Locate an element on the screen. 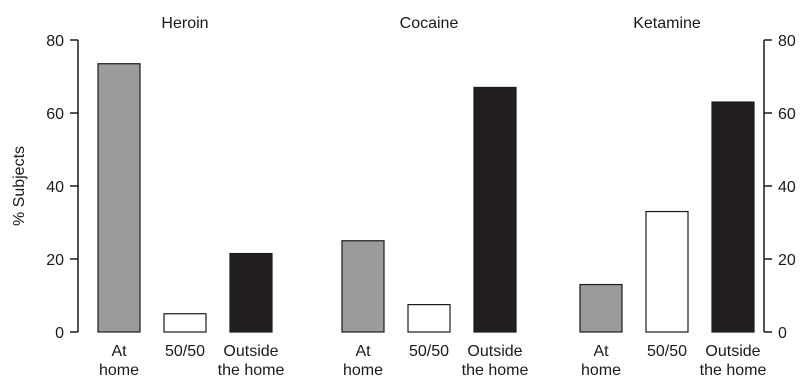 The width and height of the screenshot is (810, 380). left-tick-label: 60 is located at coordinates (55, 114).